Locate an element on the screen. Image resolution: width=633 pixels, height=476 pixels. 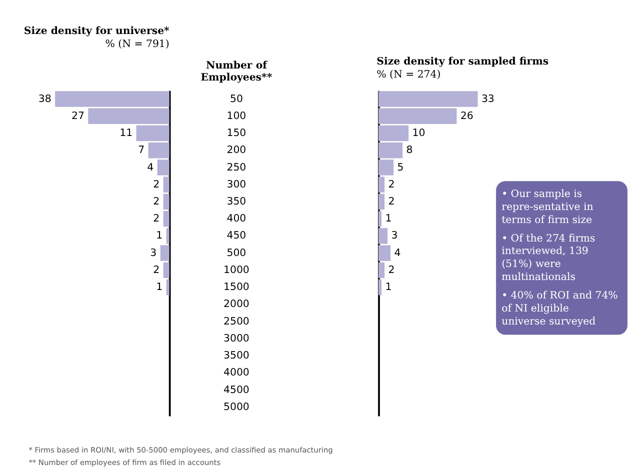
y-tick-label: 2000 is located at coordinates (237, 304).